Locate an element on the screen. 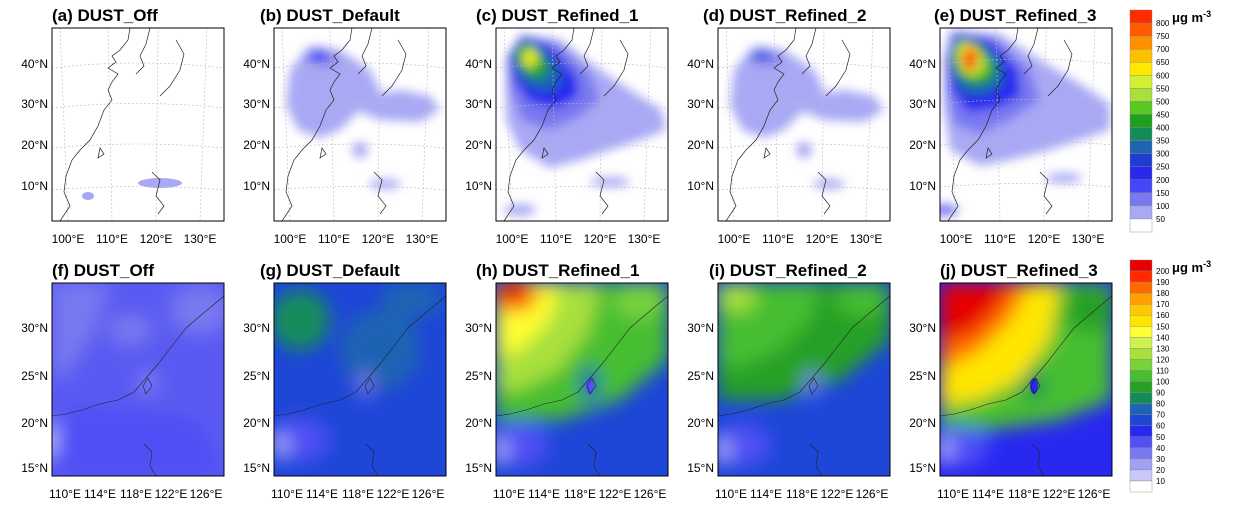 This screenshot has width=1257, height=505. map-panel-c: (c) DUST_Refined_1 is located at coordinates (572, 114).